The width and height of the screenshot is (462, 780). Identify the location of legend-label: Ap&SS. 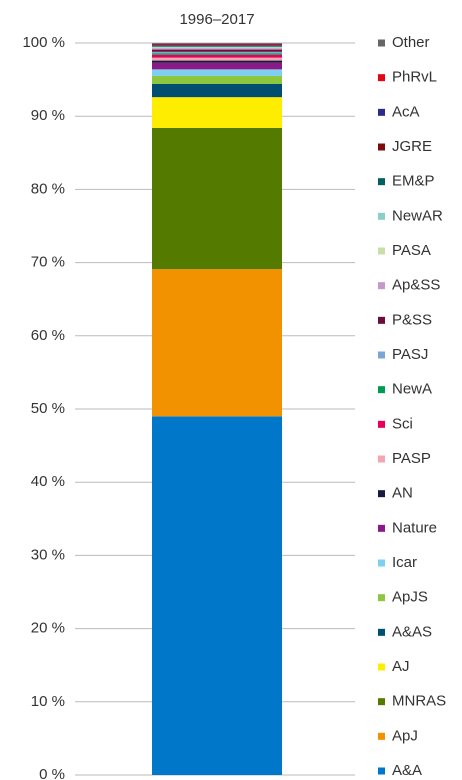
(416, 285).